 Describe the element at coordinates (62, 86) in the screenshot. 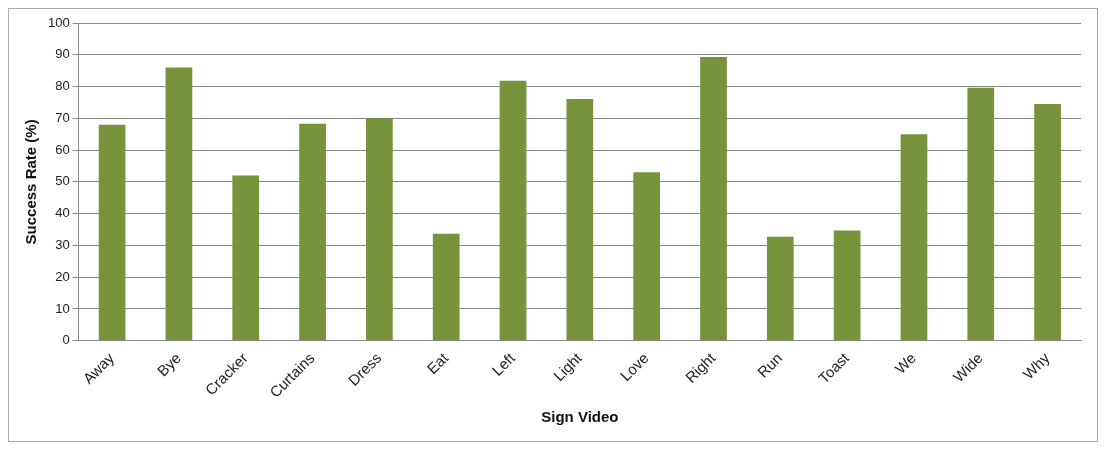

I see `y-tick-label: 80` at that location.